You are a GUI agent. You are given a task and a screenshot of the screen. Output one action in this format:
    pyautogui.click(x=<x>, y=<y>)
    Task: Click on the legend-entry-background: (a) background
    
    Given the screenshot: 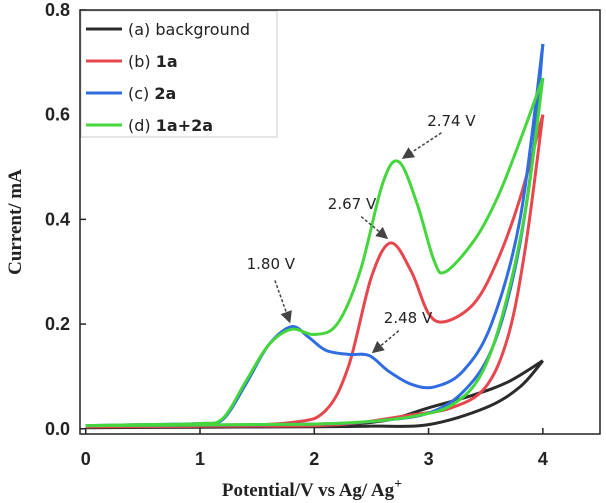 What is the action you would take?
    pyautogui.click(x=189, y=29)
    